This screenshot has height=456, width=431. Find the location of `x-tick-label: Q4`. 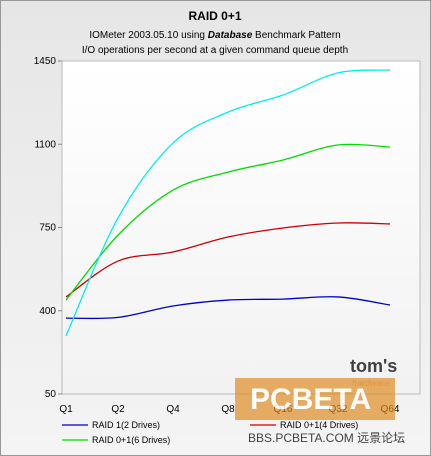

x-tick-label: Q4 is located at coordinates (173, 409).